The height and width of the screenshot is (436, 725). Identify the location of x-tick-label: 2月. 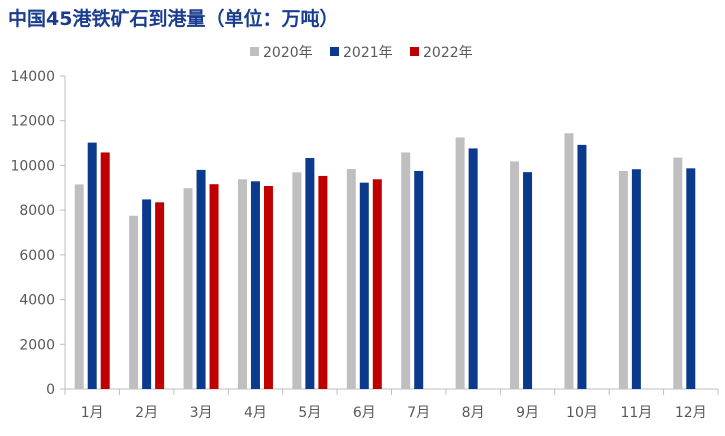
(146, 413).